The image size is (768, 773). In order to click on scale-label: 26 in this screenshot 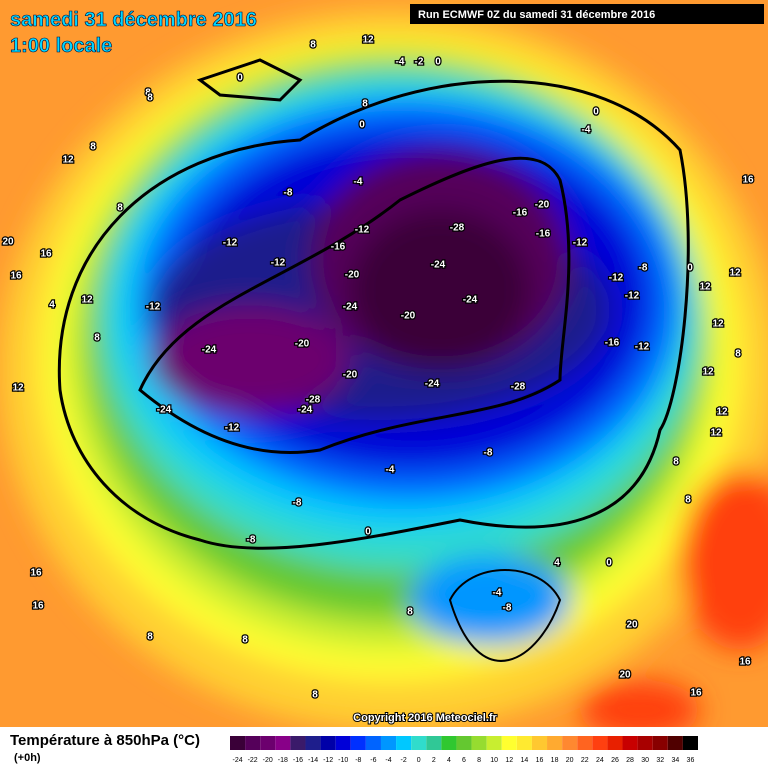, I will do `click(615, 760)`.